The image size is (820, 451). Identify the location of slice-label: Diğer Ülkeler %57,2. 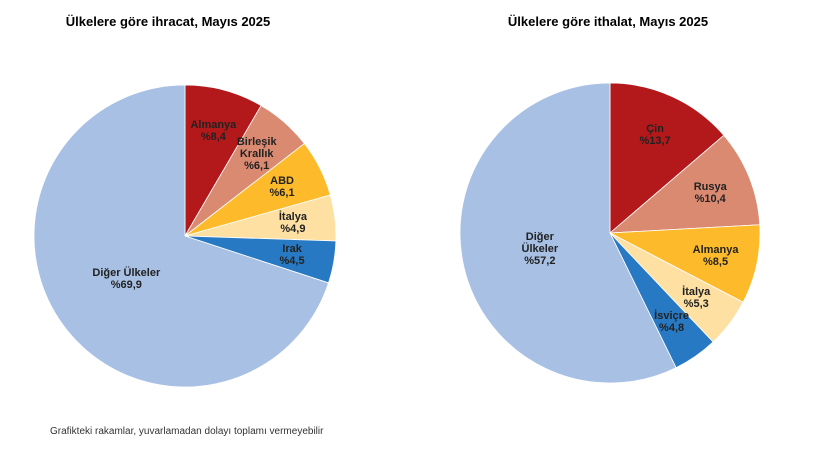
(540, 249).